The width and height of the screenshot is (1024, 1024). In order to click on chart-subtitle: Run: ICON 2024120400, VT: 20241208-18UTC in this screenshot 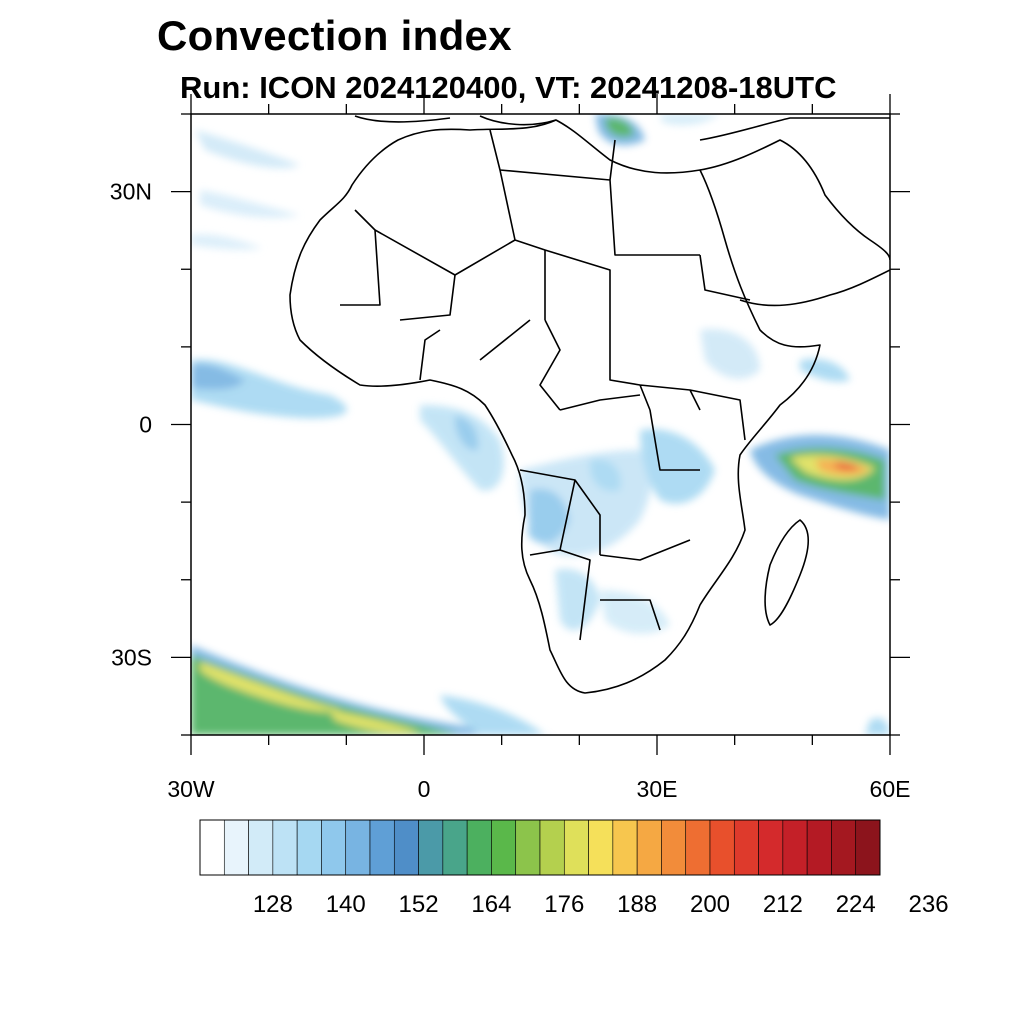, I will do `click(508, 87)`.